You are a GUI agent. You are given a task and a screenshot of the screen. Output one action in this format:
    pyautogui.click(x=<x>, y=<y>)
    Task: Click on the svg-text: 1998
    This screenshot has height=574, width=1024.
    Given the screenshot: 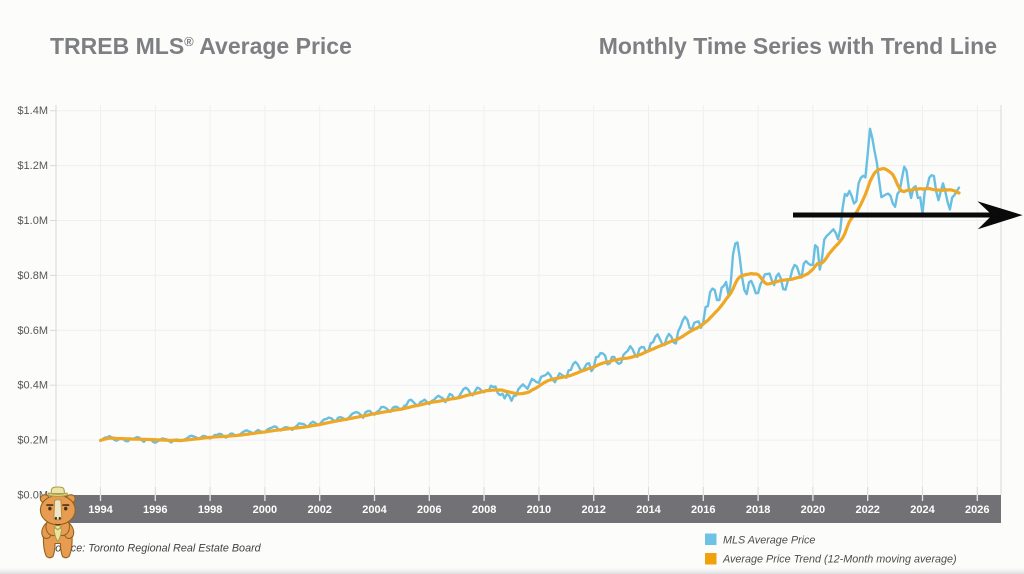 What is the action you would take?
    pyautogui.click(x=210, y=510)
    